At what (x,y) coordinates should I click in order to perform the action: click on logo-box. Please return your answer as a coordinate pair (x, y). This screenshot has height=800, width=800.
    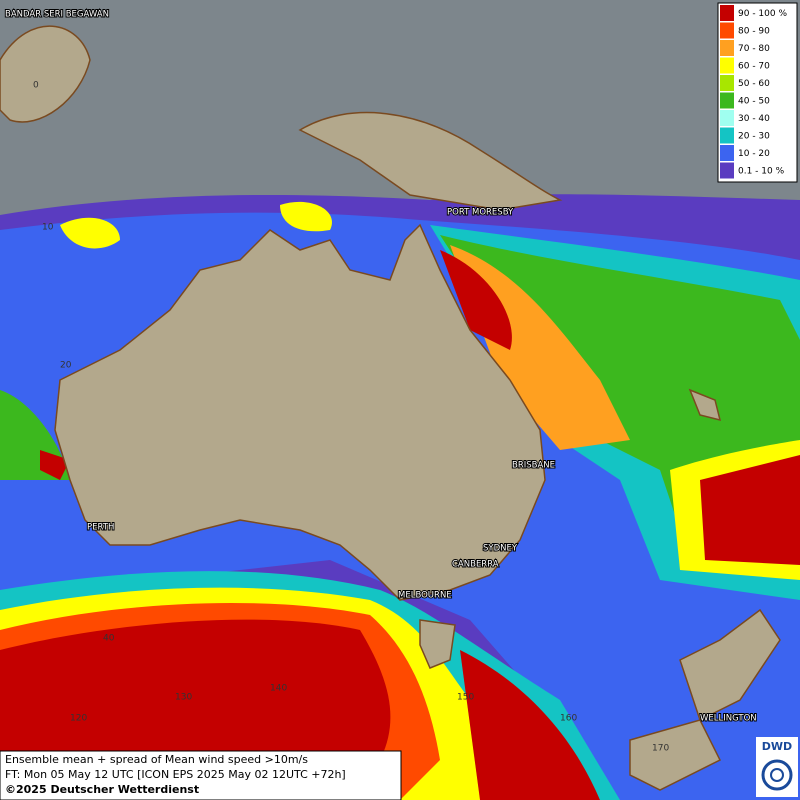
    Looking at the image, I should click on (777, 767).